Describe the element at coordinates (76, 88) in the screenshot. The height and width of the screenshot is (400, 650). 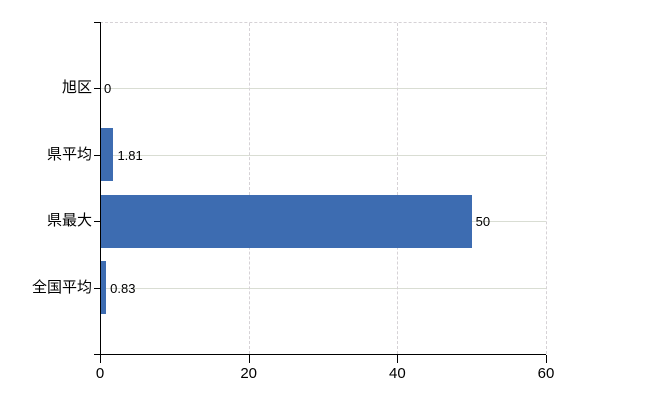
I see `category-label: 旭区` at that location.